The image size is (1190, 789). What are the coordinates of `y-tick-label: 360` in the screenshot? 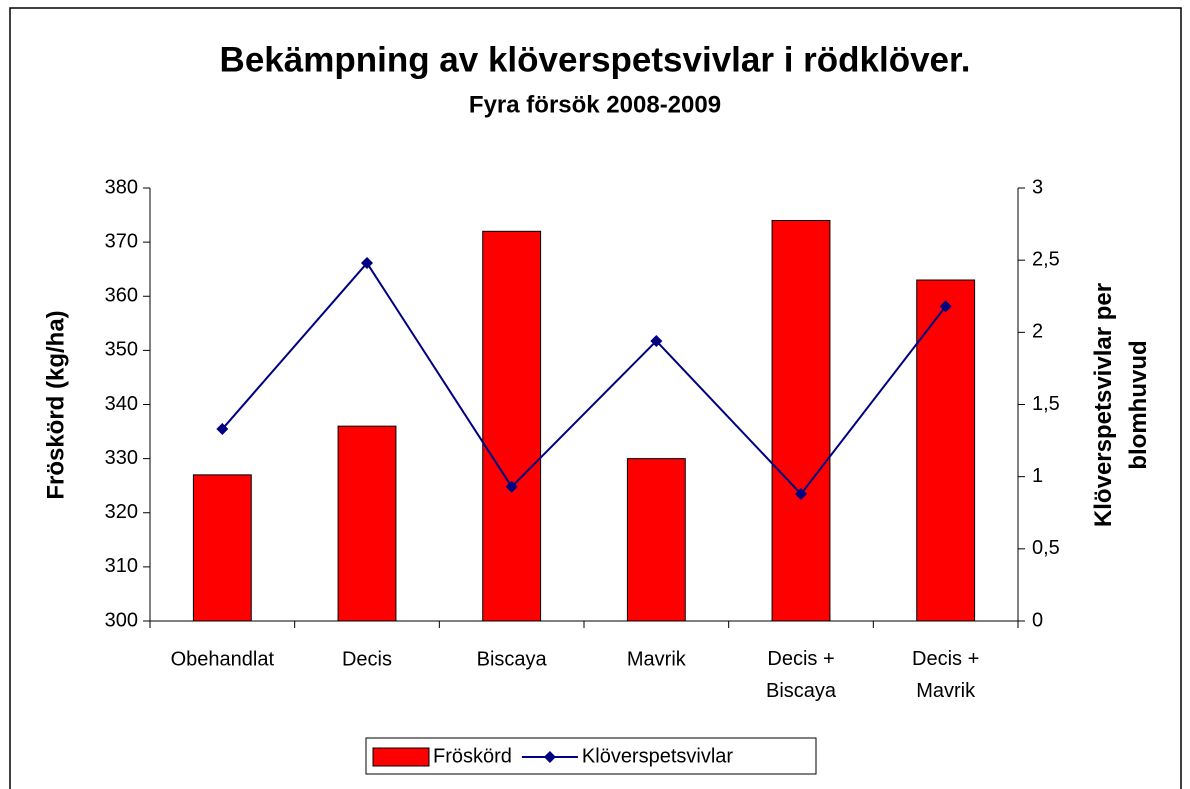 It's located at (121, 296).